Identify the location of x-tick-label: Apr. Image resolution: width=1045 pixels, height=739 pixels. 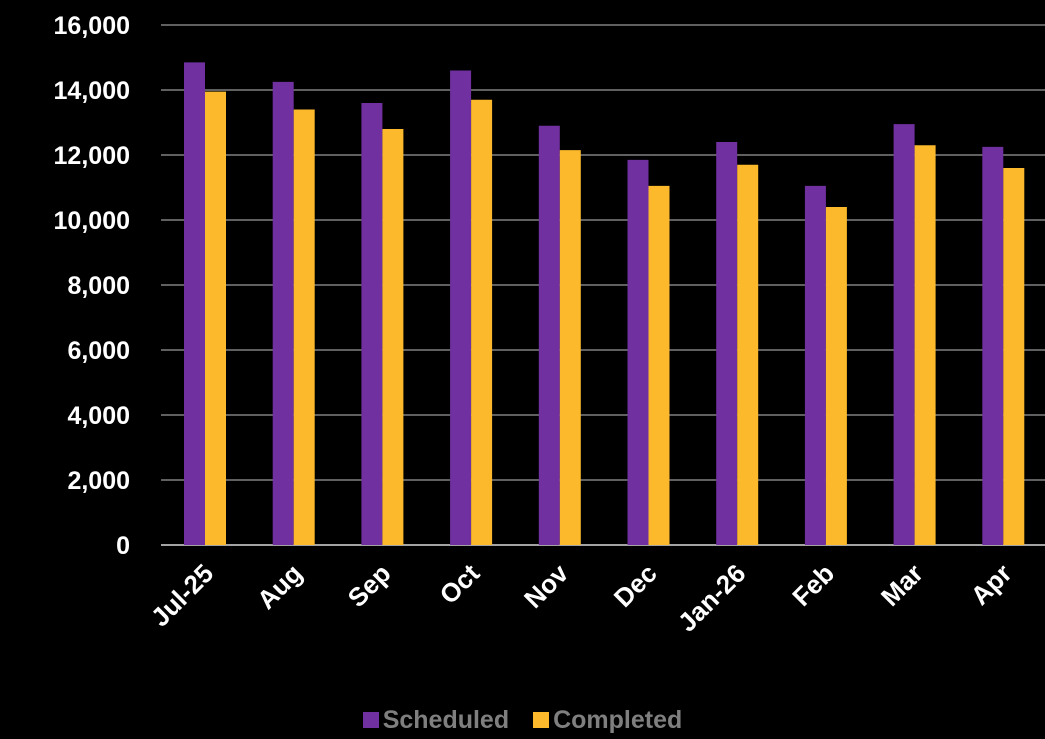
(991, 584).